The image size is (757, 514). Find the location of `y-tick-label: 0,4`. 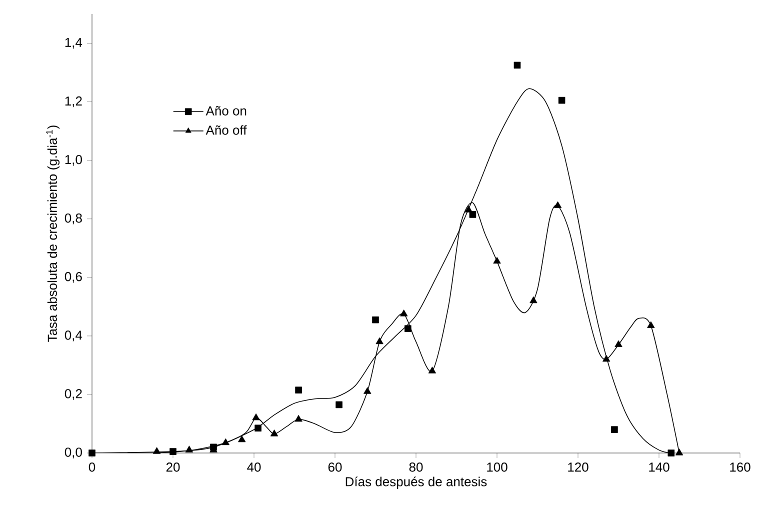

y-tick-label: 0,4 is located at coordinates (73, 336).